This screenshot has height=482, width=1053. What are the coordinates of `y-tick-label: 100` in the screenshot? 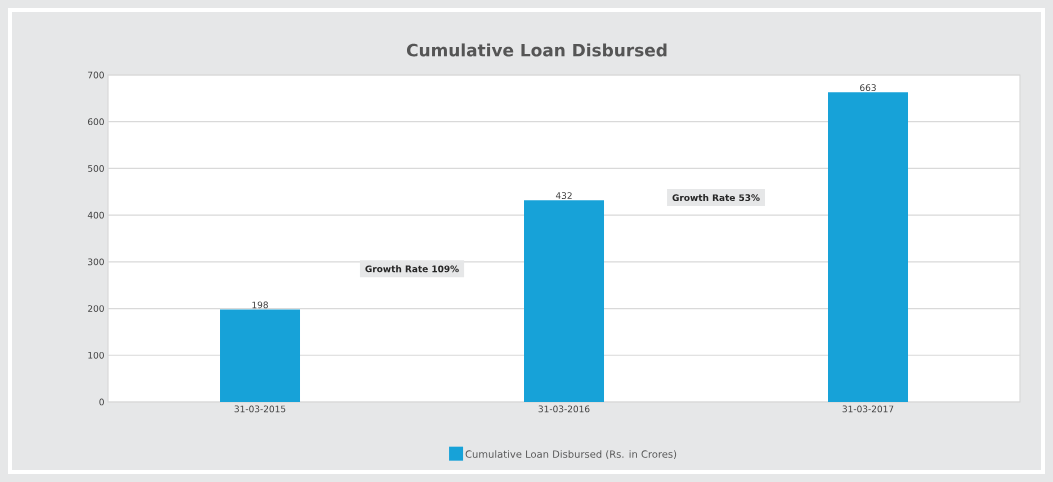 It's located at (96, 355).